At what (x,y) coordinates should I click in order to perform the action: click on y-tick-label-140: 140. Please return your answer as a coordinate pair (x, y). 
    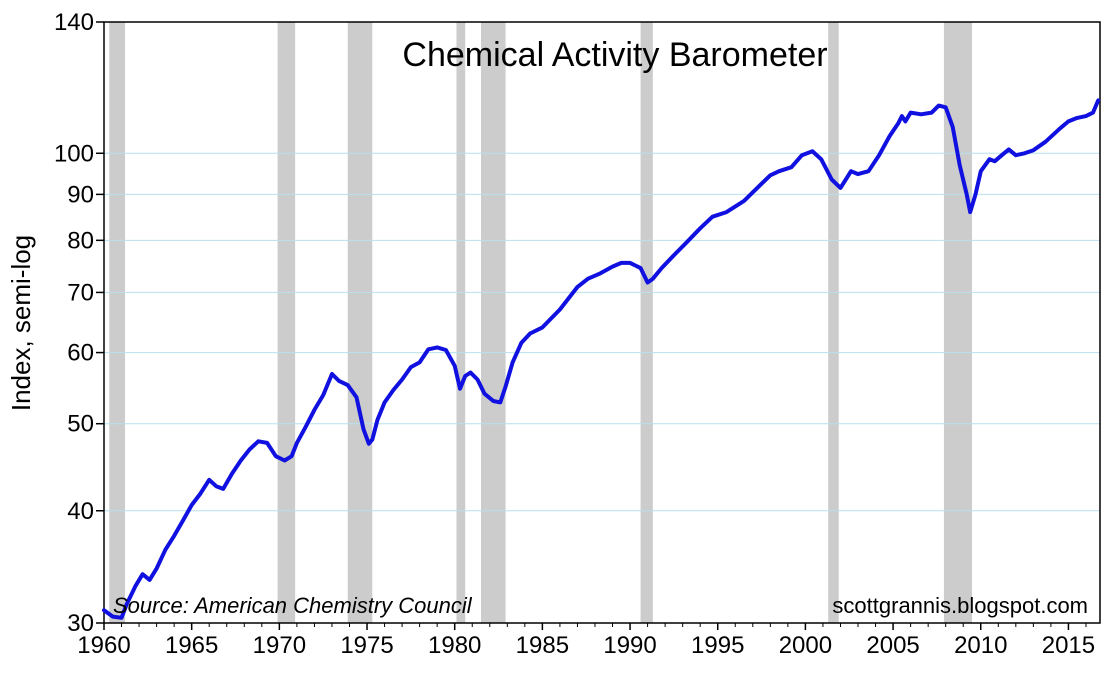
    Looking at the image, I should click on (74, 22).